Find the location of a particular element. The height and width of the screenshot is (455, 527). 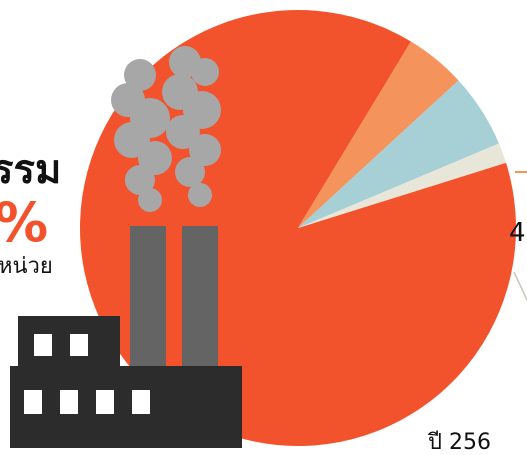

slice-label-right: 4 is located at coordinates (517, 233).